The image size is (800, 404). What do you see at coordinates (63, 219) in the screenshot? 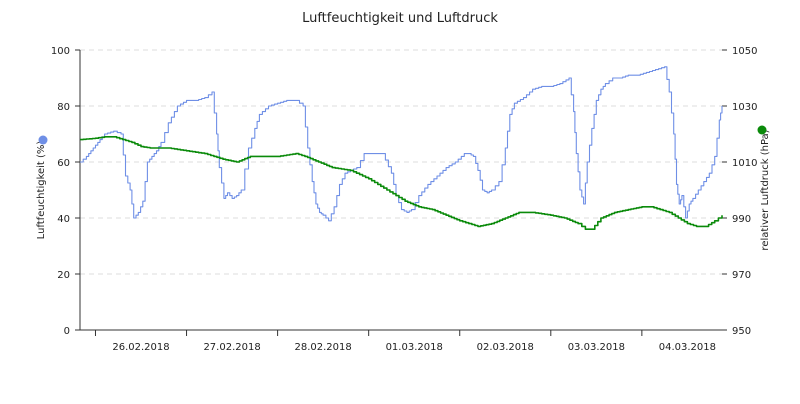
I see `left-axis-tick-label: 40` at bounding box center [63, 219].